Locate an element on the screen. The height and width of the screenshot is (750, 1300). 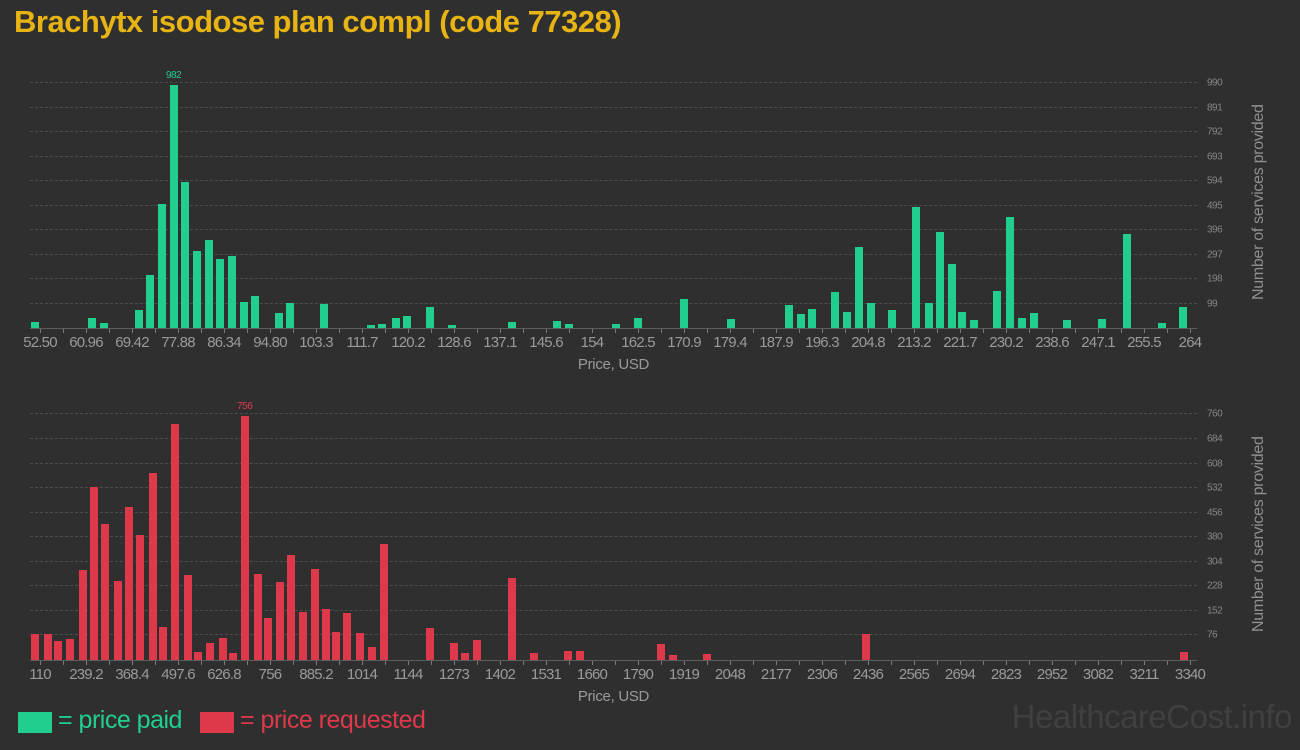
price-requested-x-axis-title: Price, USD is located at coordinates (613, 696).